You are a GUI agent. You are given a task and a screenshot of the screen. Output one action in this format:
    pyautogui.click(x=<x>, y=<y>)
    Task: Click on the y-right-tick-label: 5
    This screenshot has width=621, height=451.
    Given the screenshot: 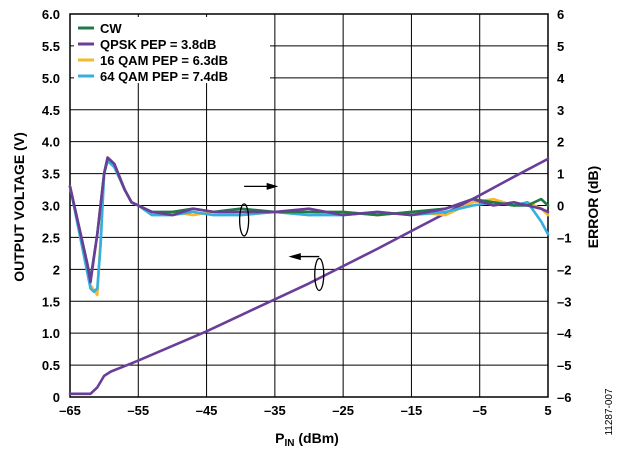 What is the action you would take?
    pyautogui.click(x=560, y=46)
    